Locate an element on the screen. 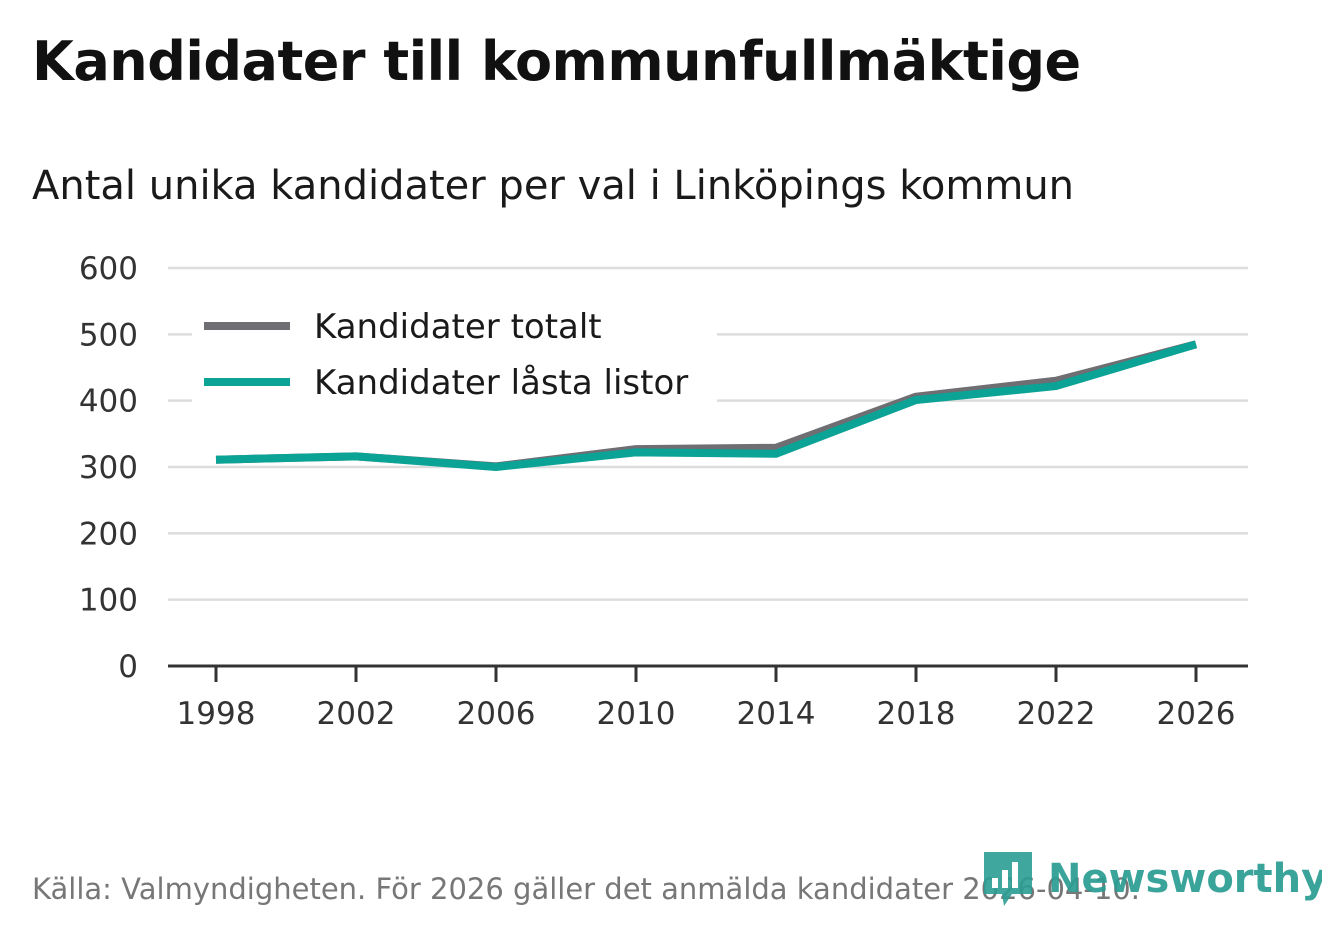  x-axis: 1998 2002 2006 2010 2014 2018 2022 2026 is located at coordinates (708, 698).